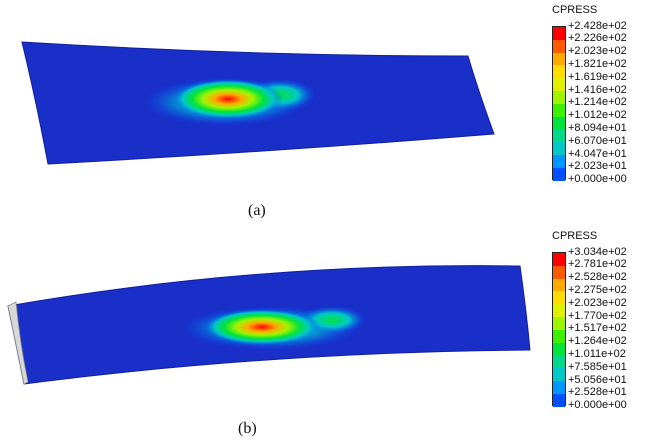 The image size is (668, 440). Describe the element at coordinates (262, 327) in the screenshot. I see `pressure-hotspot-b-core` at that location.